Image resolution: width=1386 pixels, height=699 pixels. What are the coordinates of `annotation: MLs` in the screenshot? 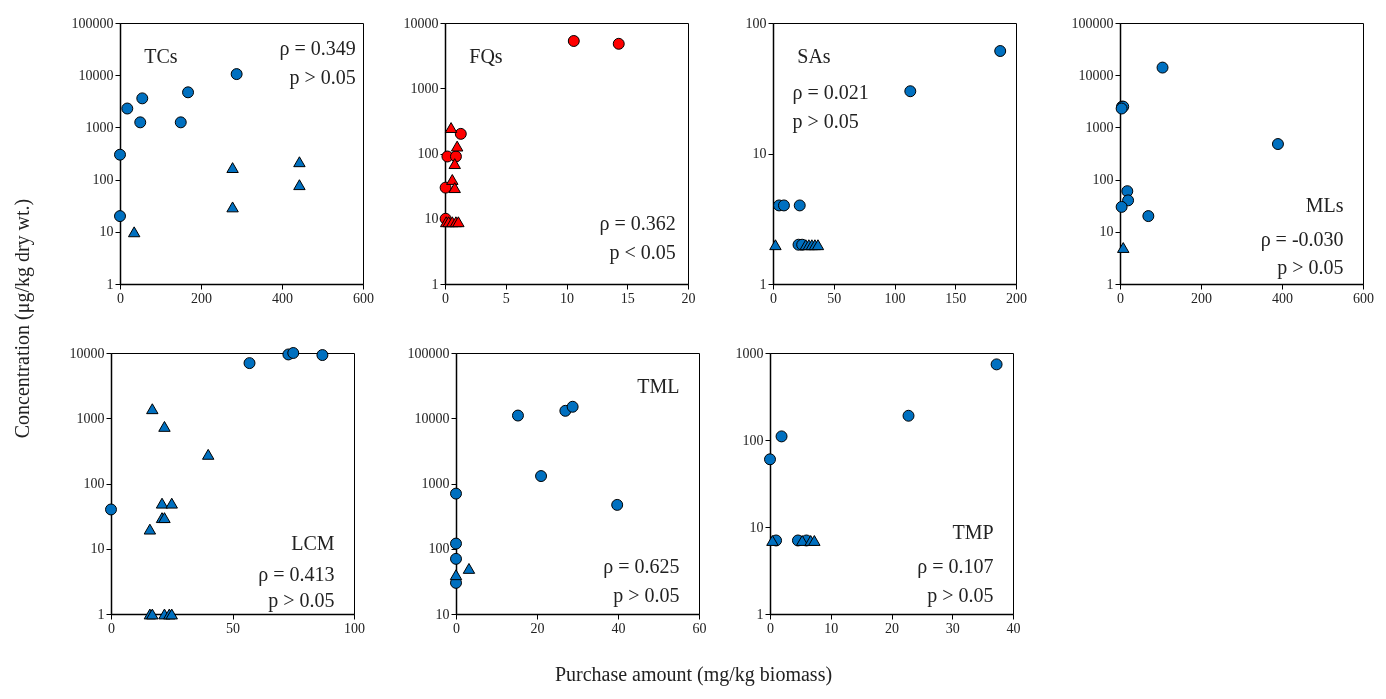 It's located at (1324, 204).